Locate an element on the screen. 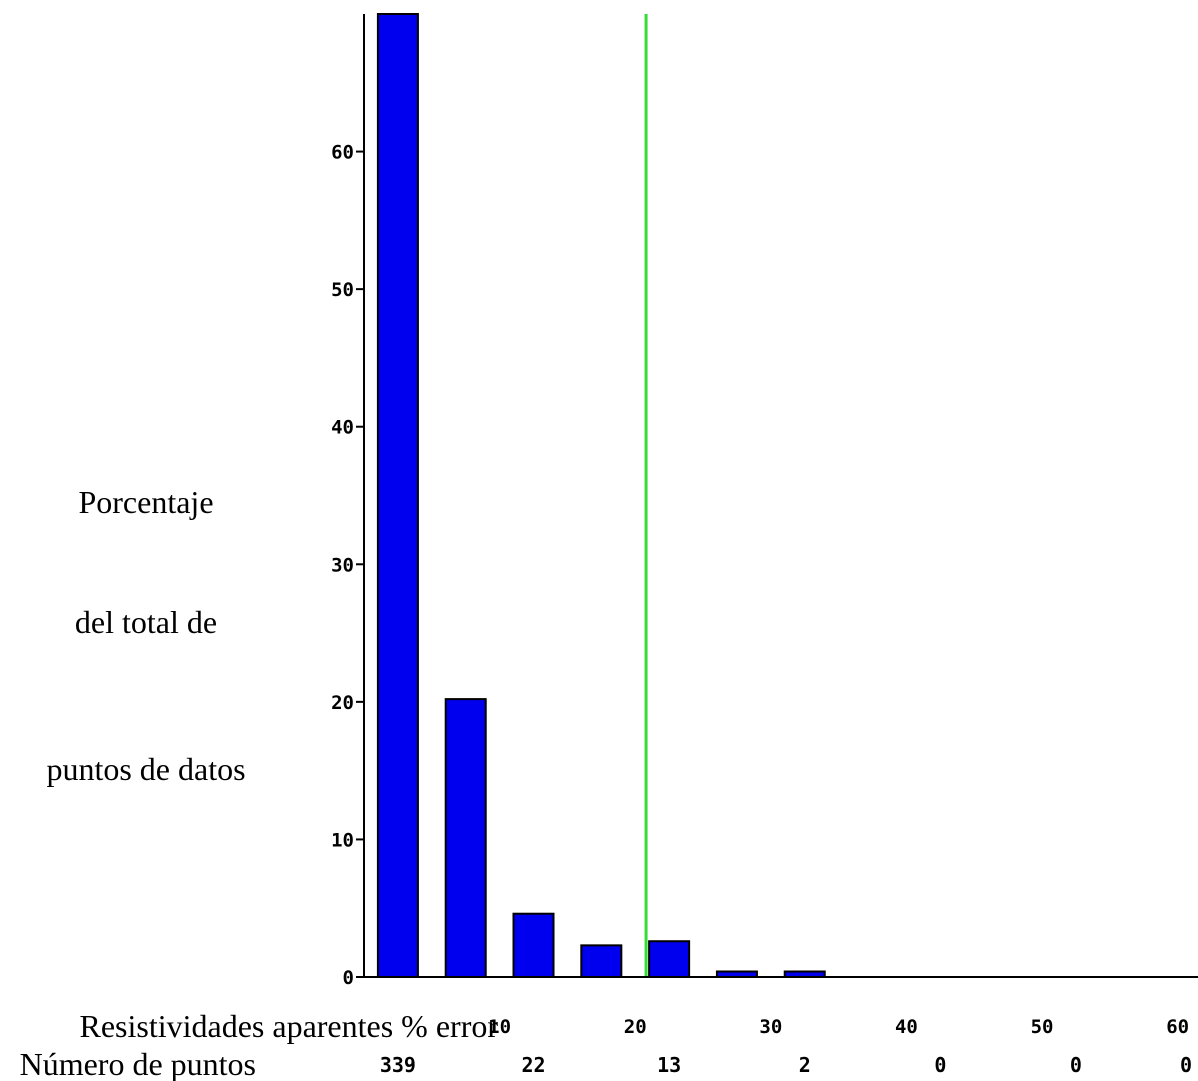  y-tick-label-30: 30 is located at coordinates (342, 565).